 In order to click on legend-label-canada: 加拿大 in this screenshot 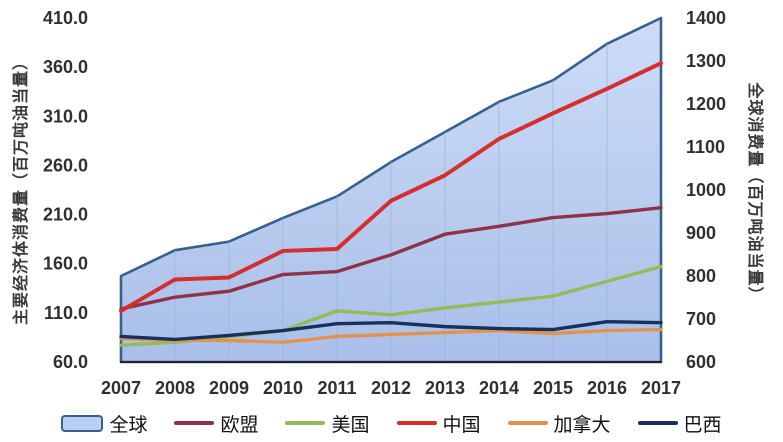, I will do `click(582, 425)`.